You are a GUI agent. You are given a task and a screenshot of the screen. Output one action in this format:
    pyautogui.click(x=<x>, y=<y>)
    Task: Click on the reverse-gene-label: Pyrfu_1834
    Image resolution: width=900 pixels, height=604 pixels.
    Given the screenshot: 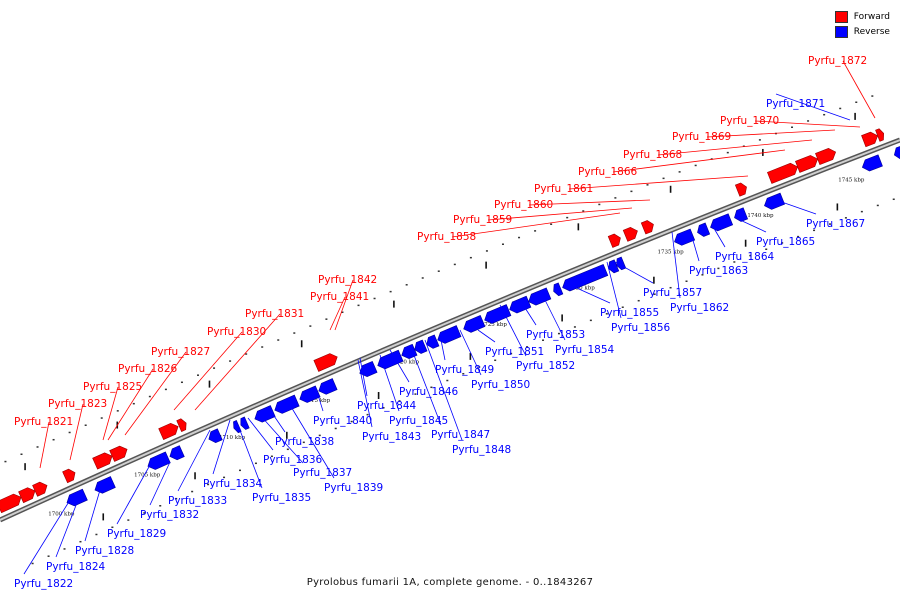 What is the action you would take?
    pyautogui.click(x=233, y=484)
    